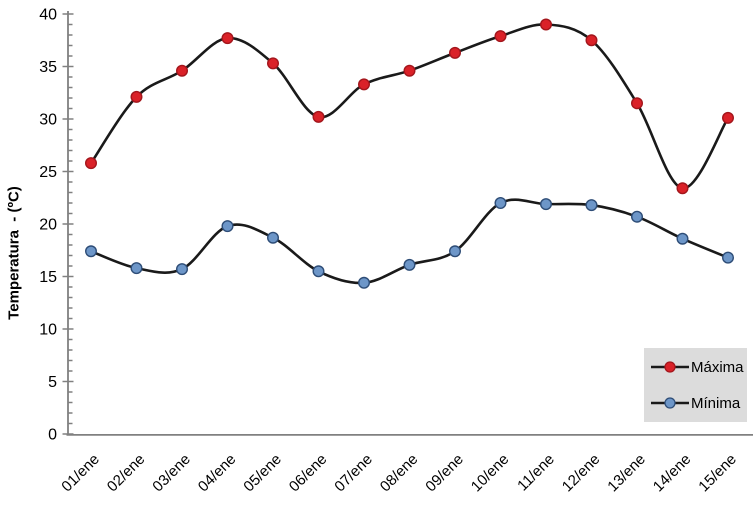  I want to click on x-category-label: 15/ene, so click(717, 473).